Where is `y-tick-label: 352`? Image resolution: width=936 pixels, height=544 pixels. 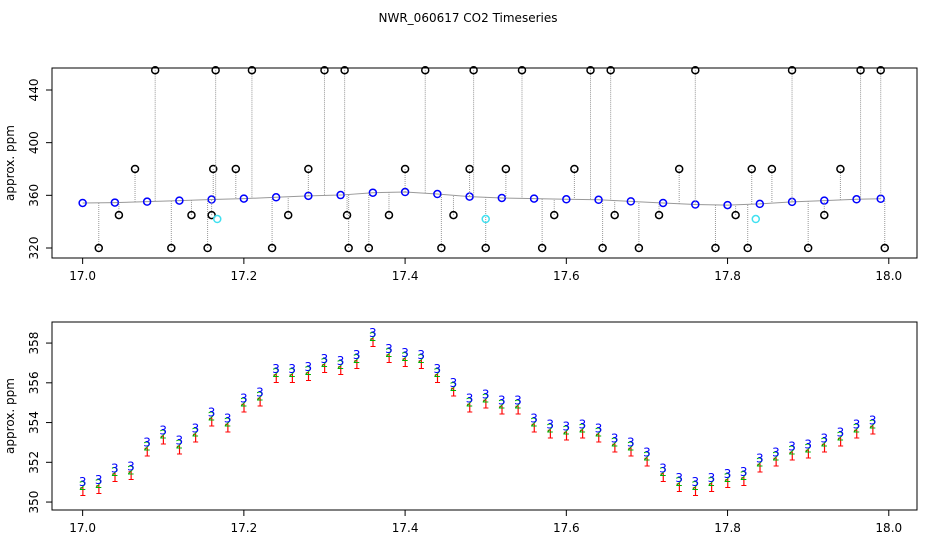
y-tick-label: 352 is located at coordinates (34, 462).